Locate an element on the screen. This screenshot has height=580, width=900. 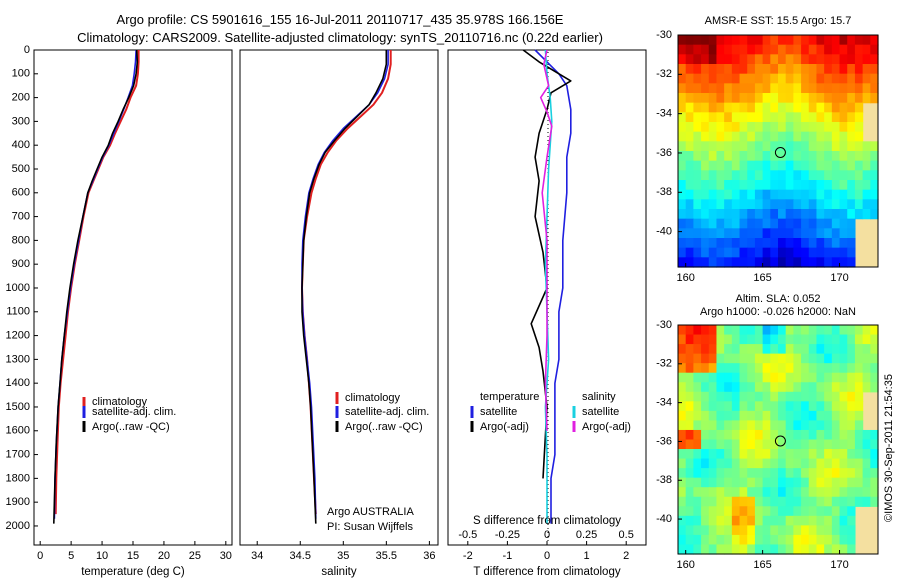
series-line-satellite is located at coordinates (553, 286).